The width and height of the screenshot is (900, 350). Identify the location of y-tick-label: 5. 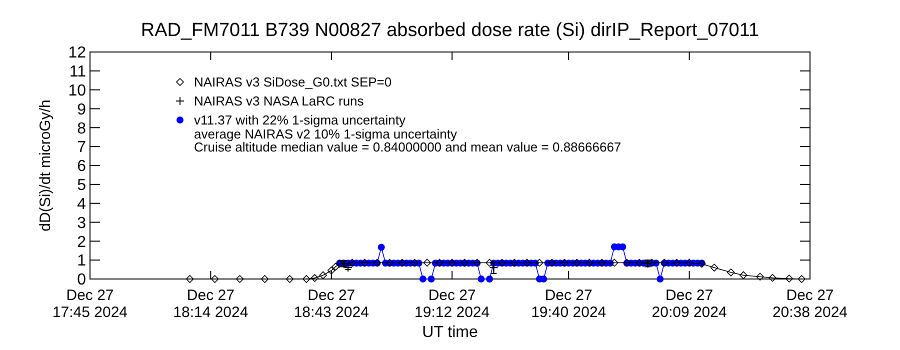
(81, 185).